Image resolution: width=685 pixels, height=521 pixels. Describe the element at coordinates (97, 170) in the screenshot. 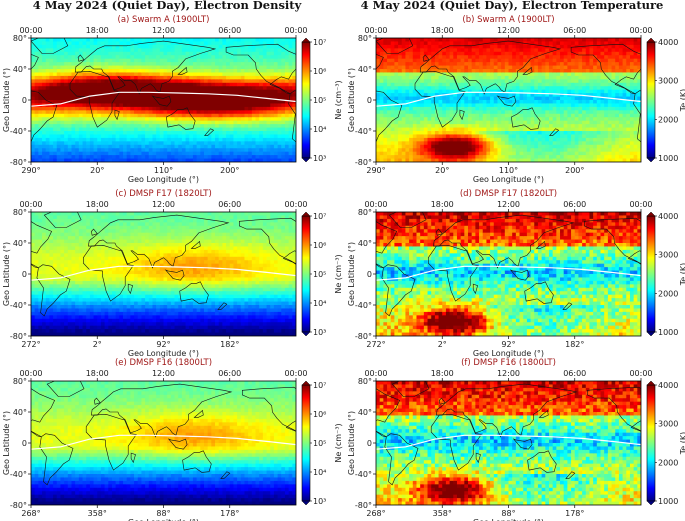

I see `x-tick-label: 20°` at that location.